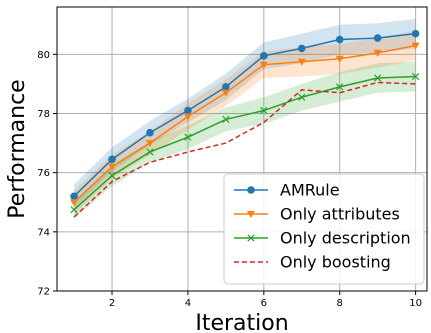 Image resolution: width=431 pixels, height=333 pixels. What do you see at coordinates (241, 322) in the screenshot?
I see `x-axis-label: Iteration` at bounding box center [241, 322].